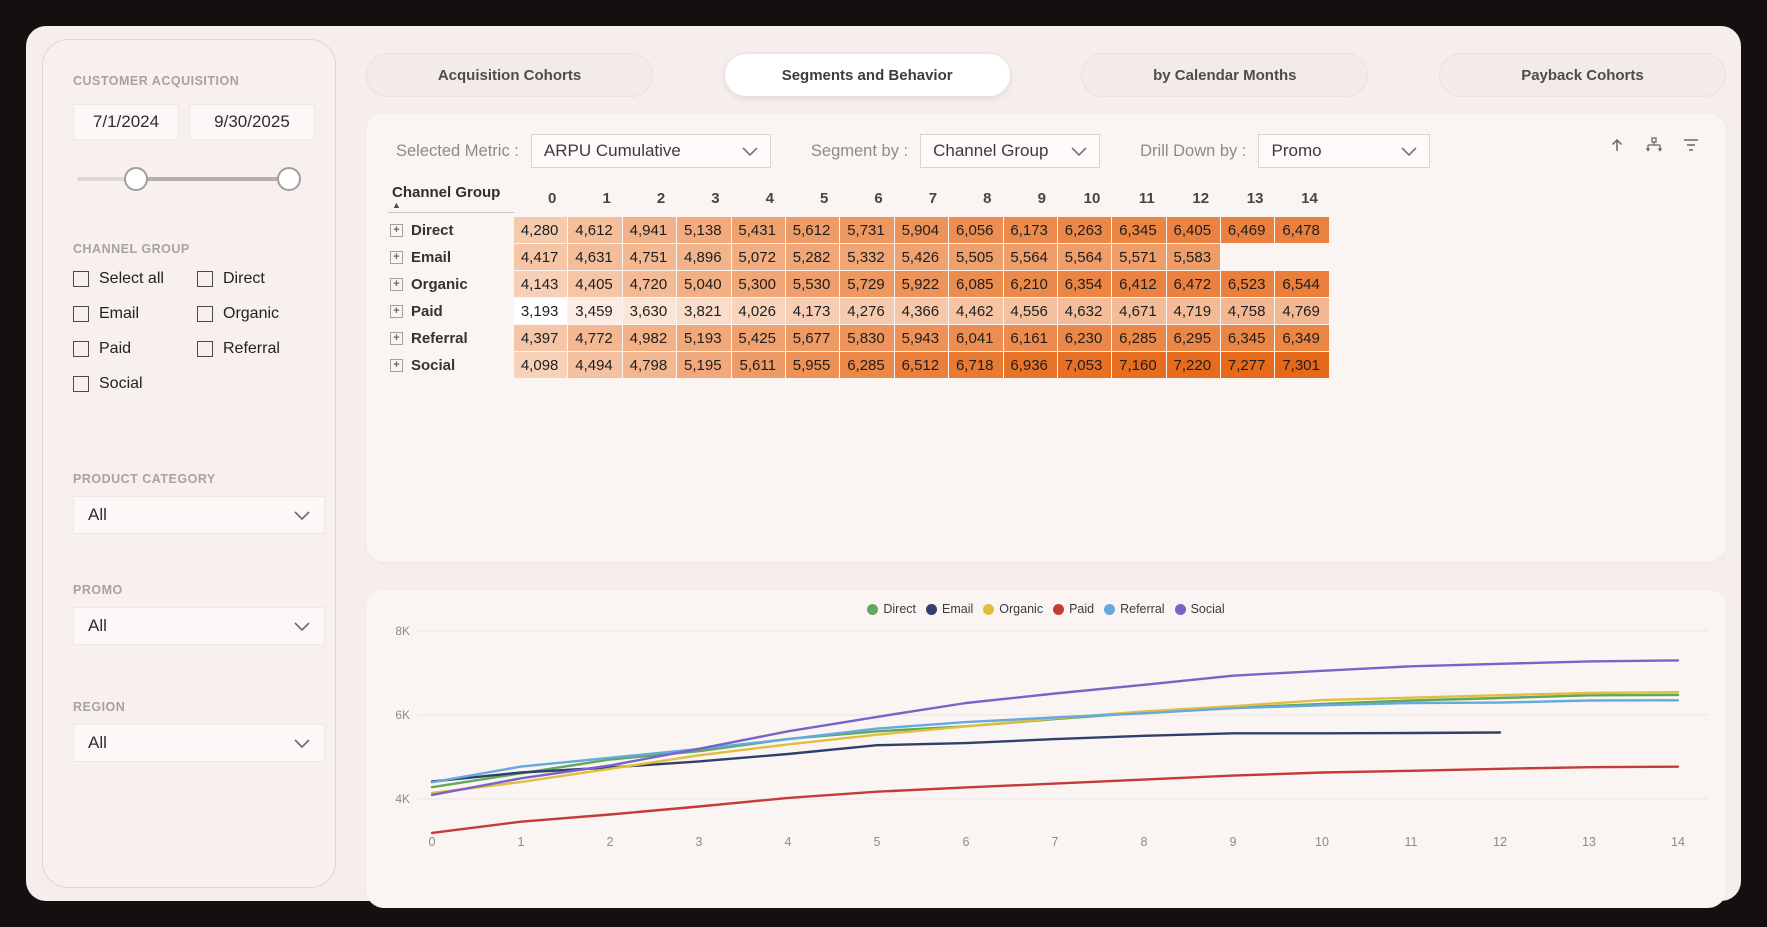  Describe the element at coordinates (199, 743) in the screenshot. I see `region-dropdown: All` at that location.